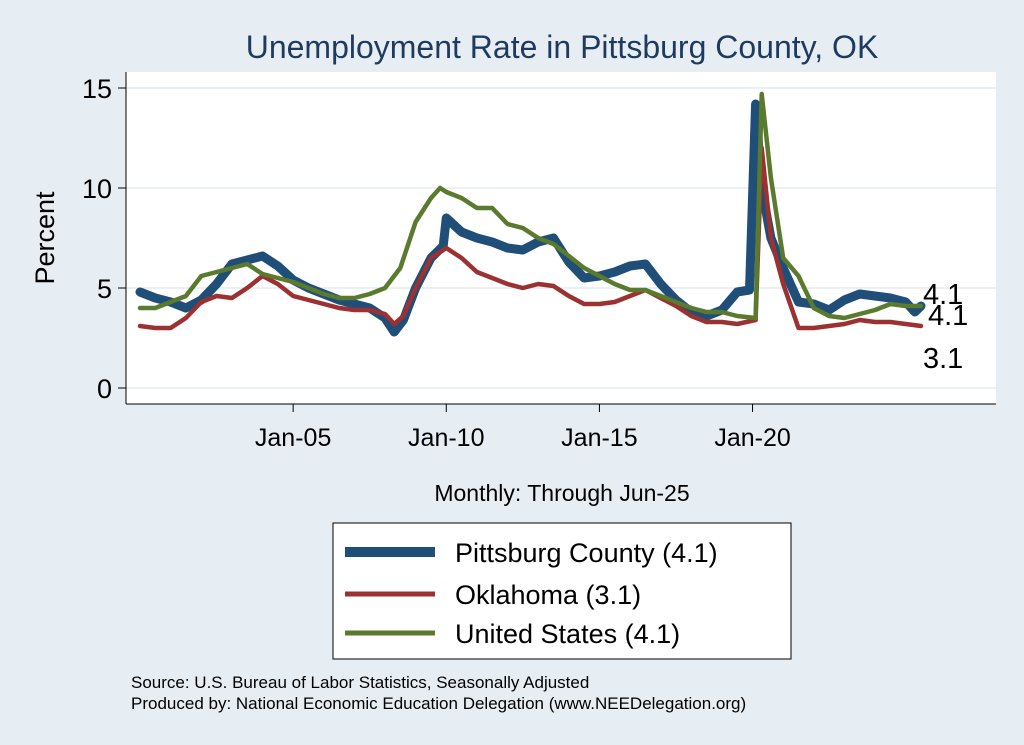 The width and height of the screenshot is (1024, 745). What do you see at coordinates (104, 389) in the screenshot?
I see `y-tick-label-0: 0` at bounding box center [104, 389].